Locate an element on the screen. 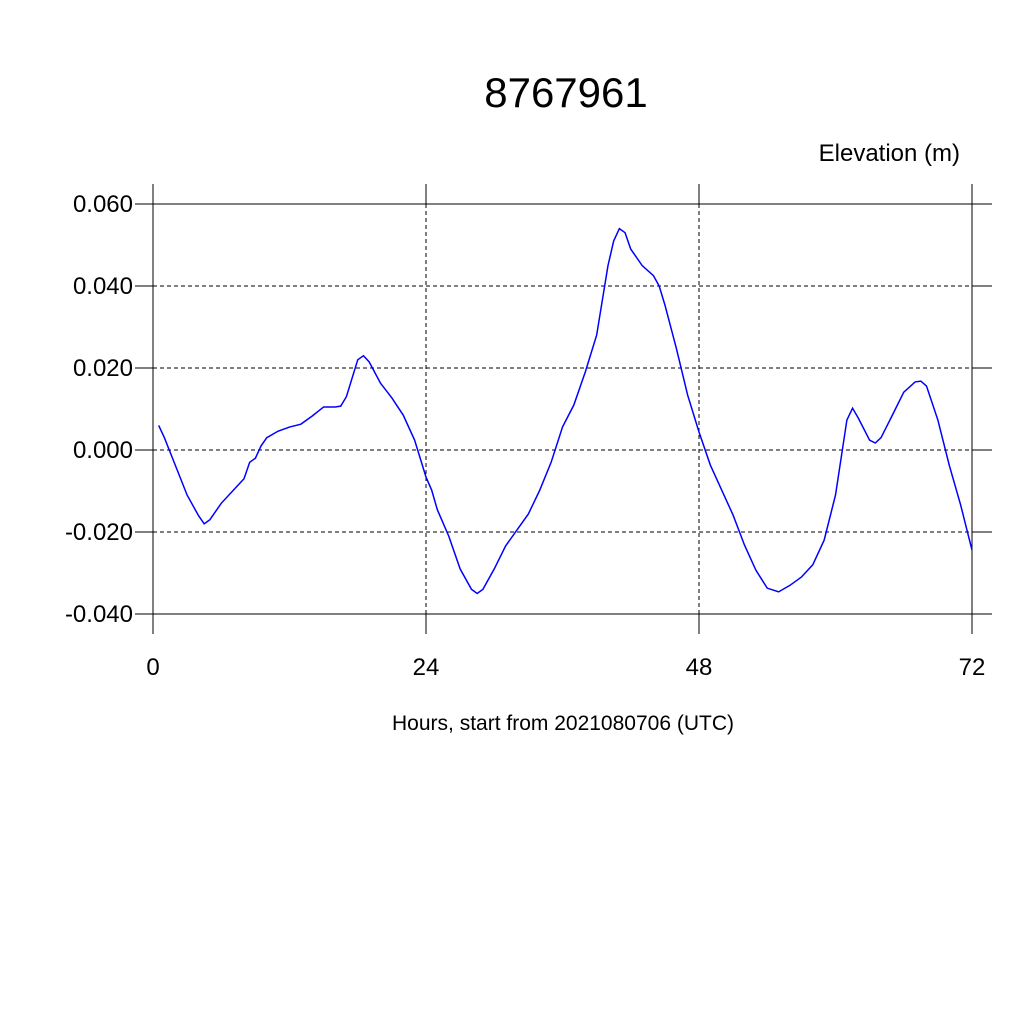  y-tick-label: -0.040 is located at coordinates (99, 614).